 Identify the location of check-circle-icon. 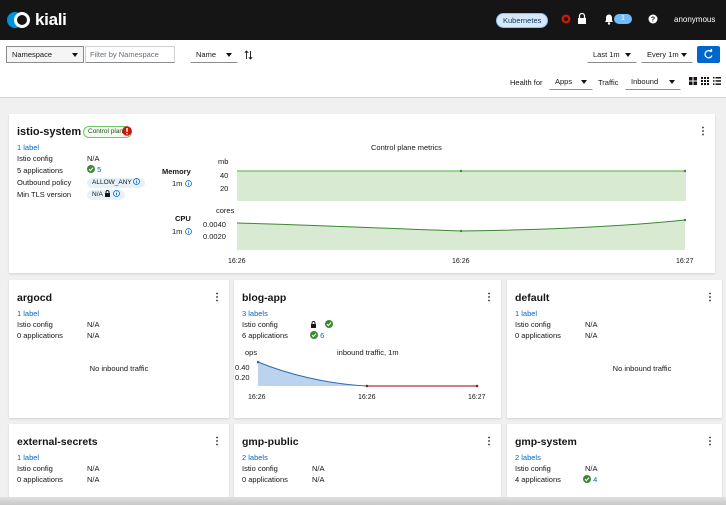
(314, 335).